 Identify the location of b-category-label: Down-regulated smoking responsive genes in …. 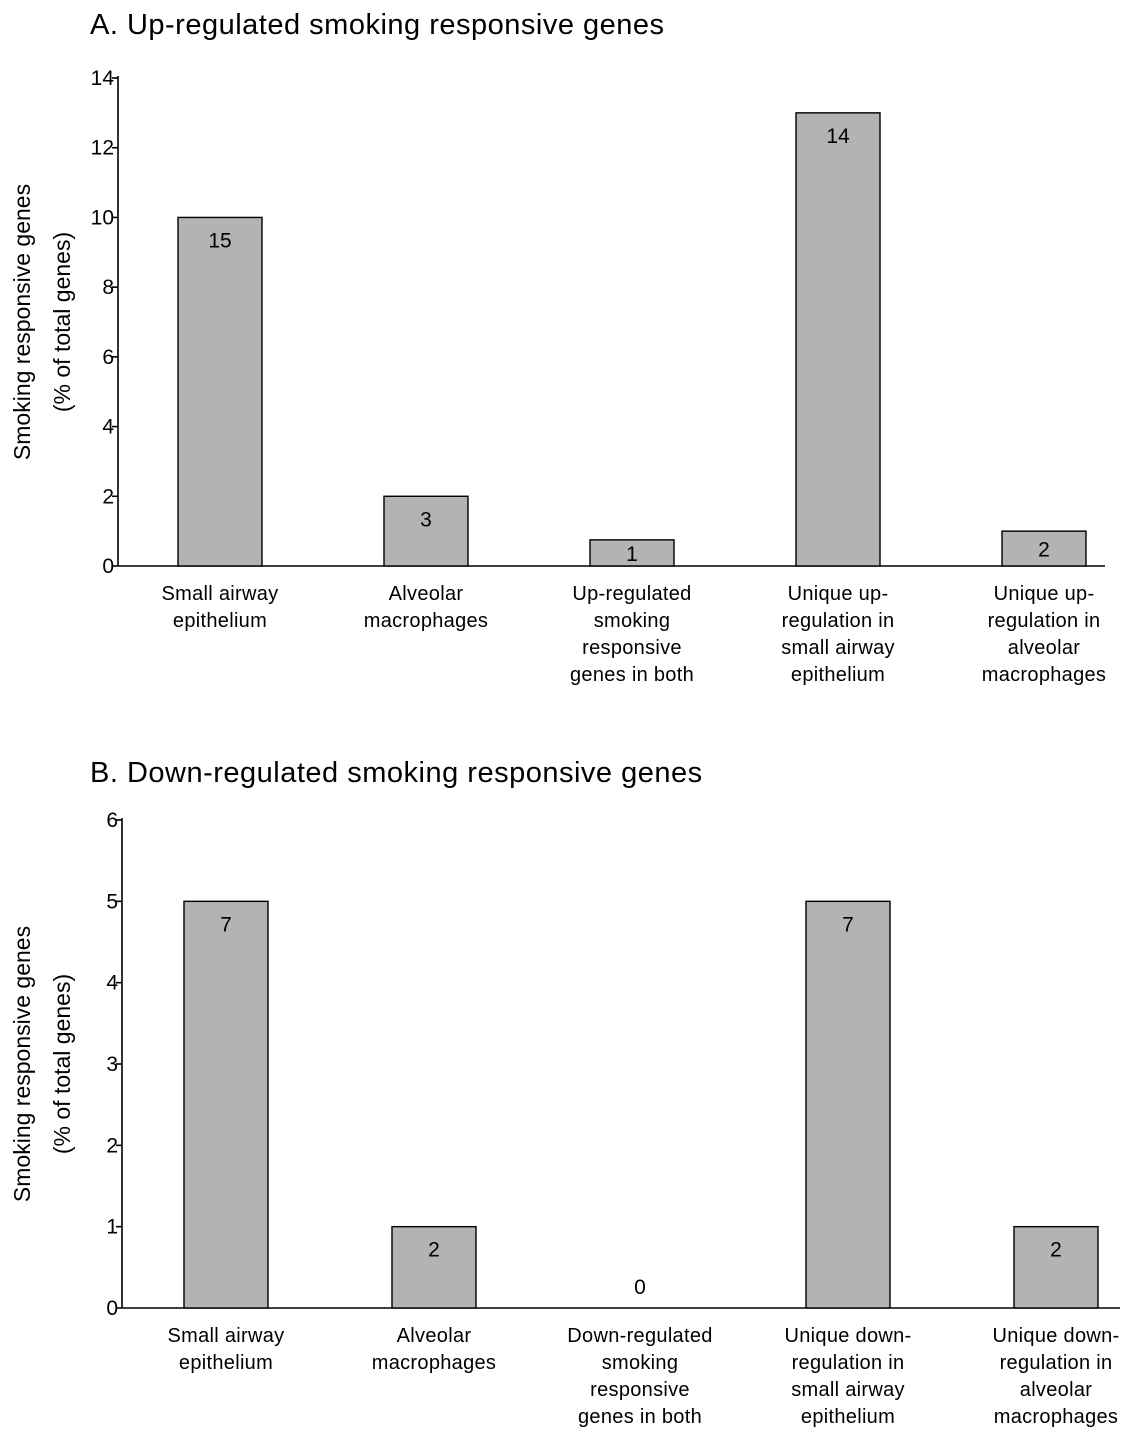
(639, 1376).